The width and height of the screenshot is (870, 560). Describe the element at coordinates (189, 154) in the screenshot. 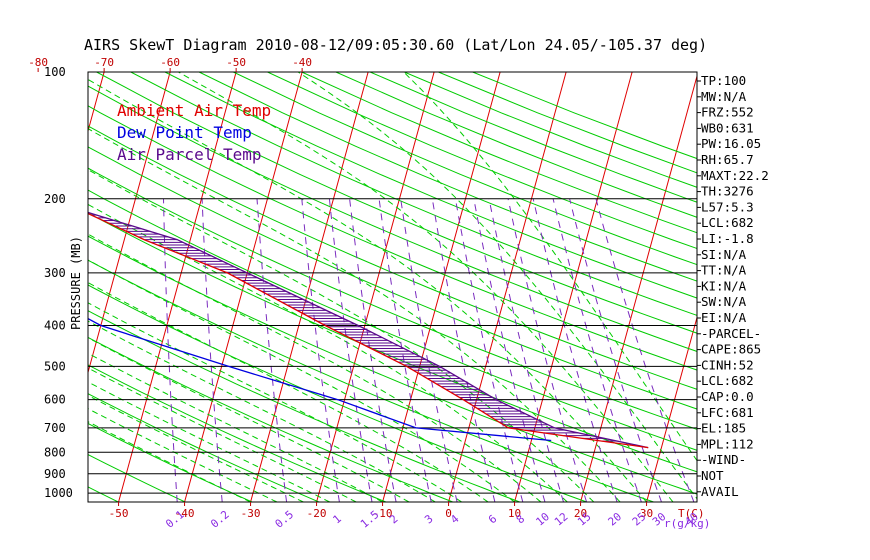

I see `legend-entry: Air Parcel Temp` at that location.